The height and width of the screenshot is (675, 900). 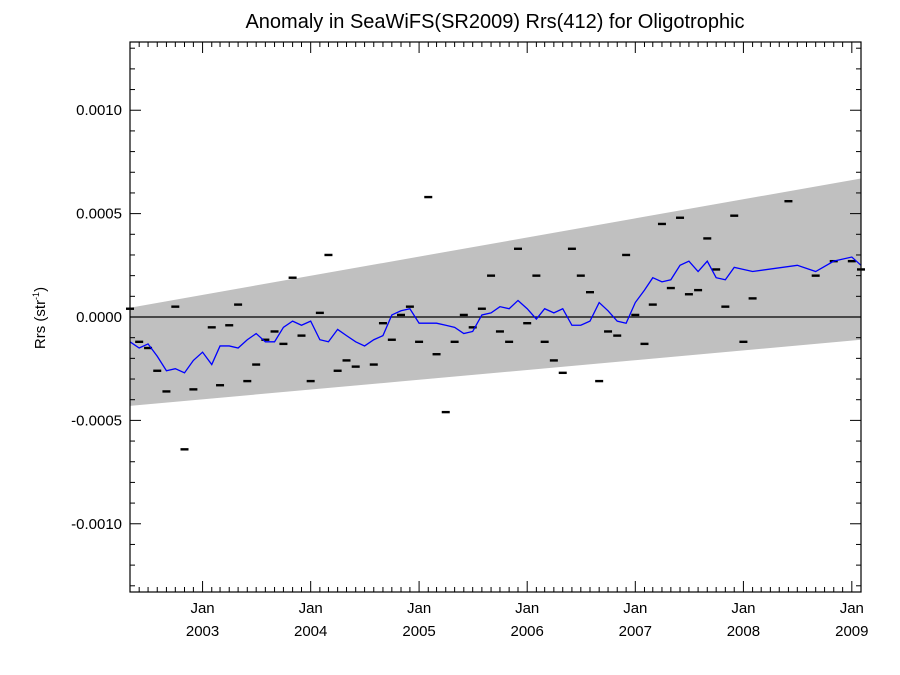 I want to click on y-tick-label: 0.0000, so click(x=99, y=317).